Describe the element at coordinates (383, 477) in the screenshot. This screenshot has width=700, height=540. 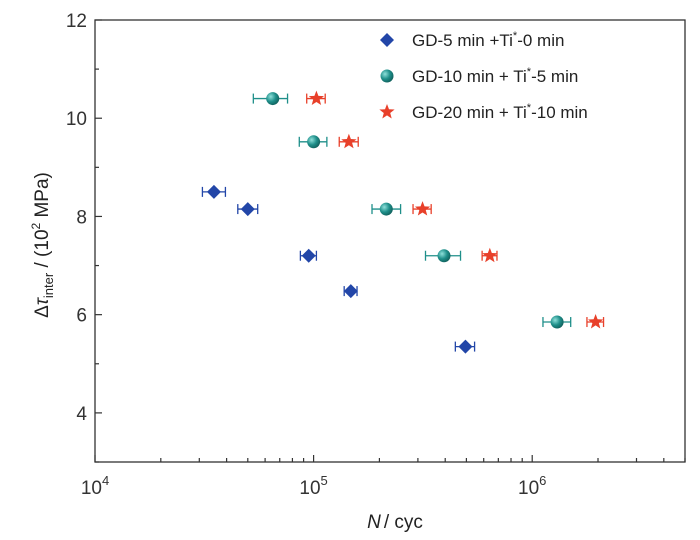
I see `x-axis: 10⁴ 10⁵ 10⁶` at that location.